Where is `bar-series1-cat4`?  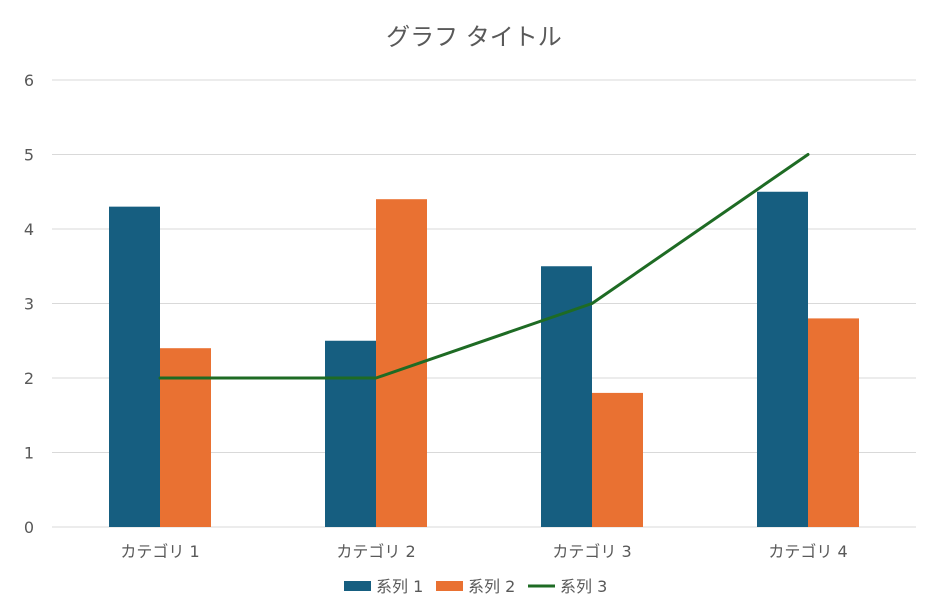 bar-series1-cat4 is located at coordinates (782, 359).